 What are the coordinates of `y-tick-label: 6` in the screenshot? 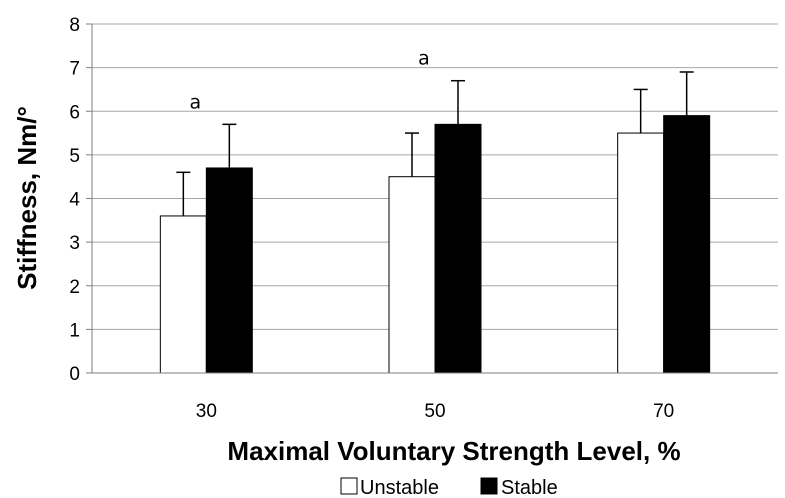 It's located at (74, 112).